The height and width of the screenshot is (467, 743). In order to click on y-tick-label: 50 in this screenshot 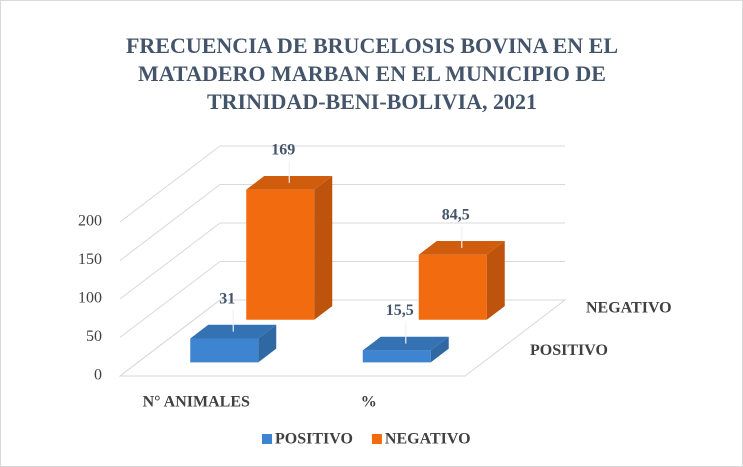, I will do `click(94, 336)`.